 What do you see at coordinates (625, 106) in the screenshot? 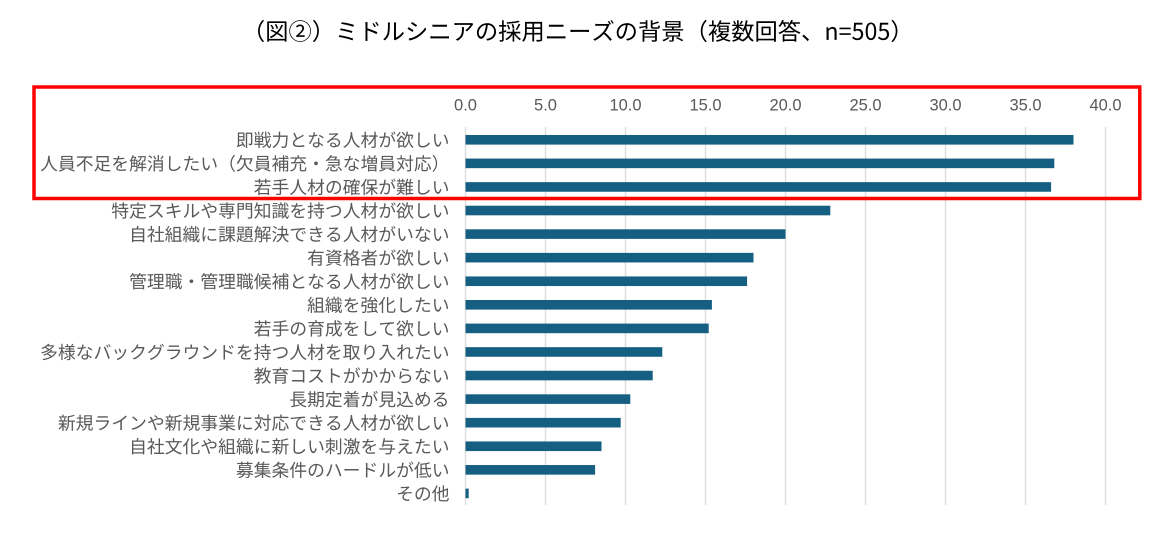
I see `svg-text: 10.0` at bounding box center [625, 106].